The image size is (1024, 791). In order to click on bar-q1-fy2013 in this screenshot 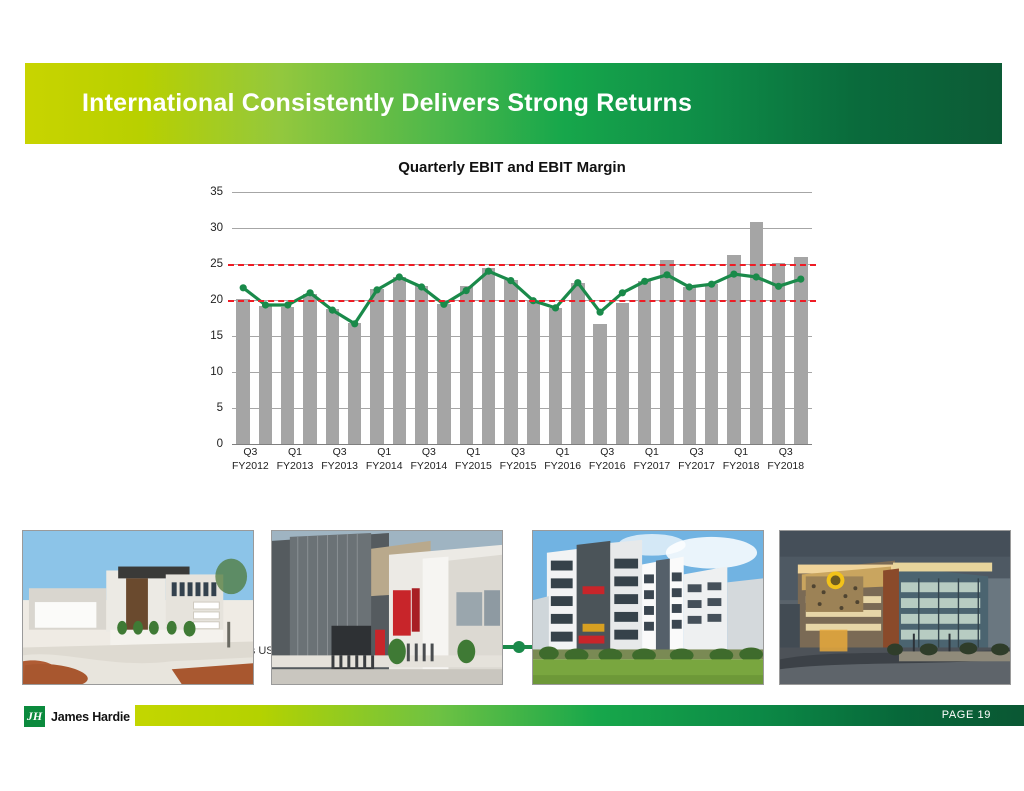, I will do `click(288, 375)`.